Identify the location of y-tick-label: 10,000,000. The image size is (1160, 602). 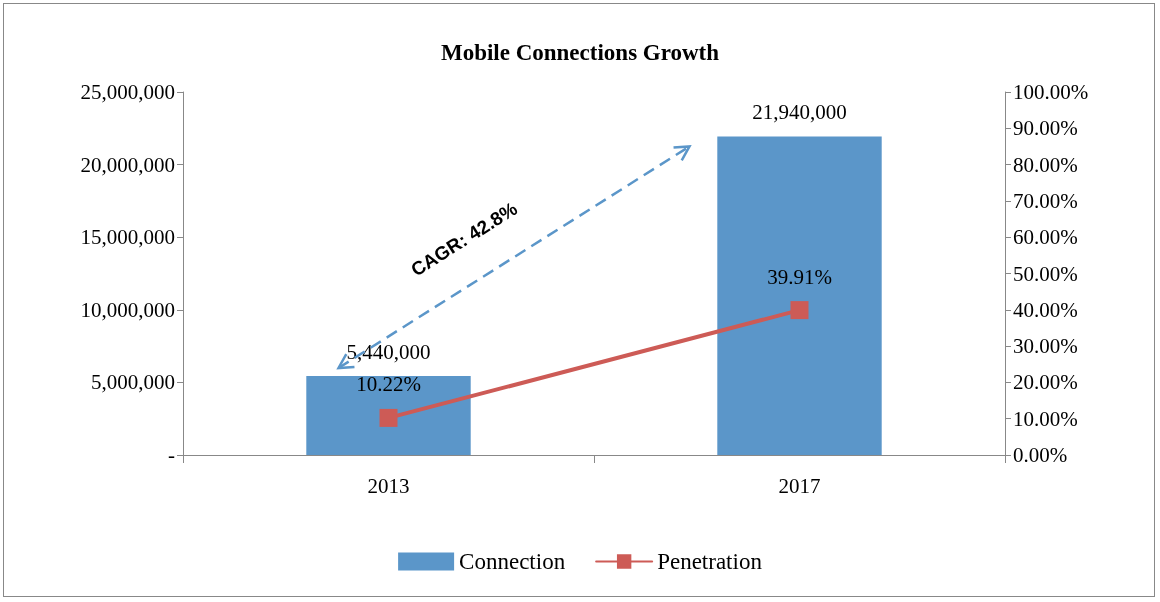
(127, 309).